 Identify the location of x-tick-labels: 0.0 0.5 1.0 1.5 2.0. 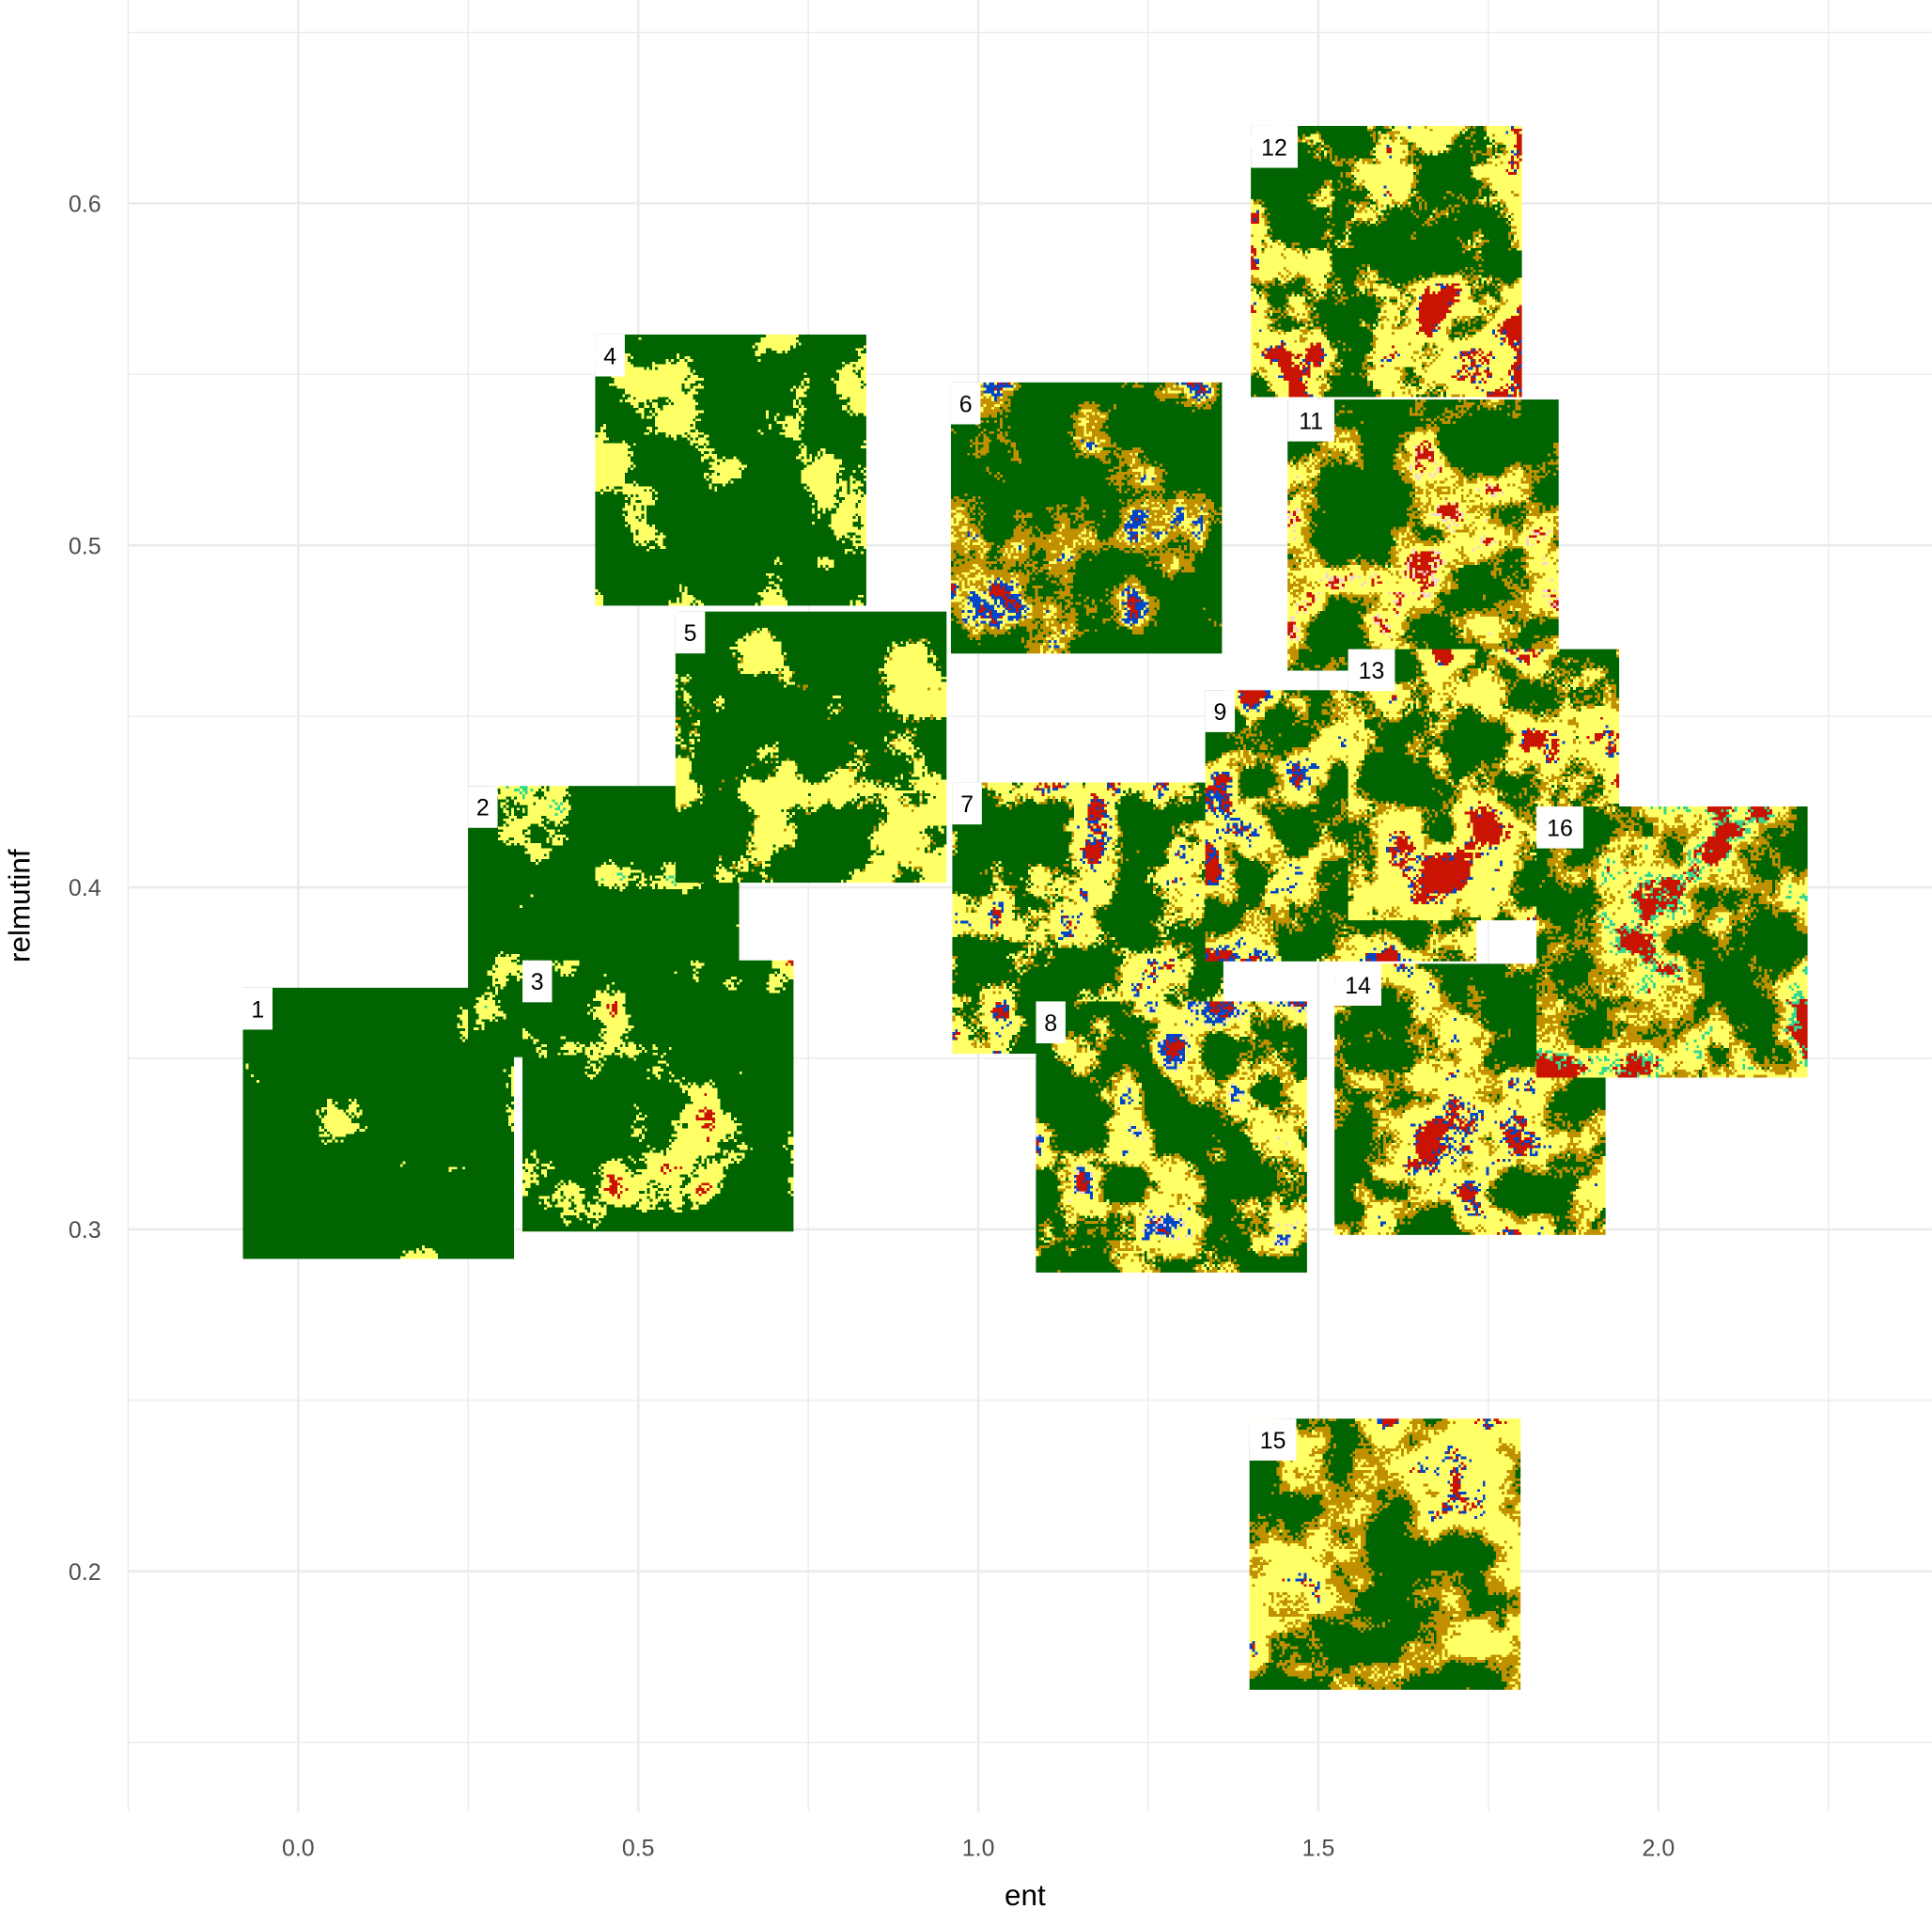
(978, 1849).